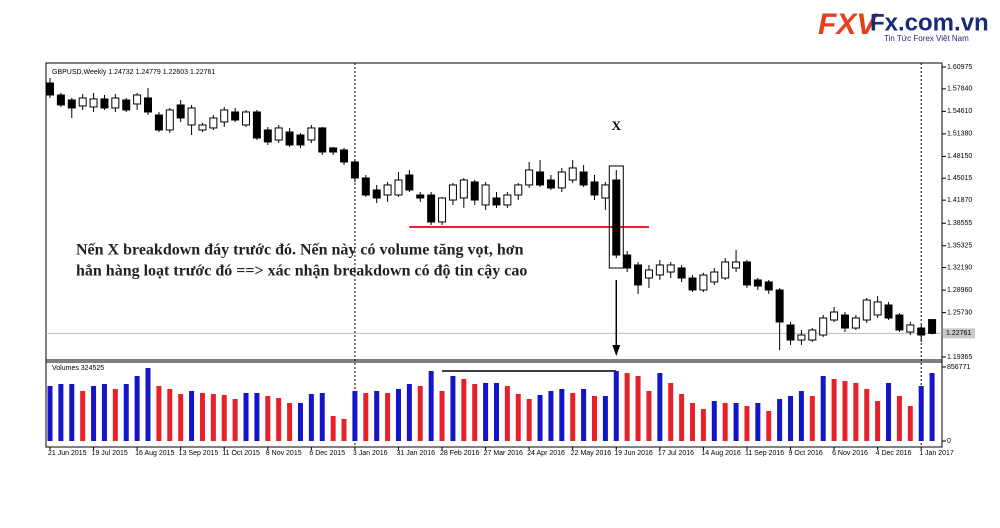 The image size is (1000, 528). Describe the element at coordinates (110, 453) in the screenshot. I see `x-tick-label: 19 Jul 2015` at that location.